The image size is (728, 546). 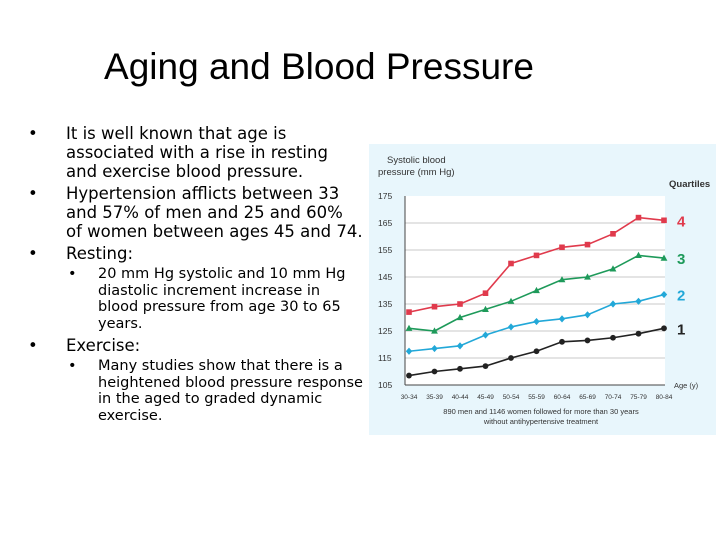 I want to click on x-tick-label: 75-79, so click(x=638, y=397).